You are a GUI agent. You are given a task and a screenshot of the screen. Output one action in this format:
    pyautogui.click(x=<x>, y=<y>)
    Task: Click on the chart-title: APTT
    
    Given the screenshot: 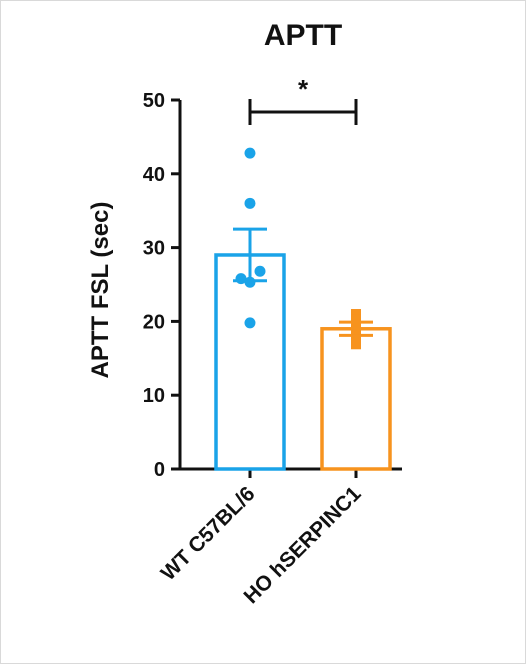 What is the action you would take?
    pyautogui.click(x=303, y=35)
    